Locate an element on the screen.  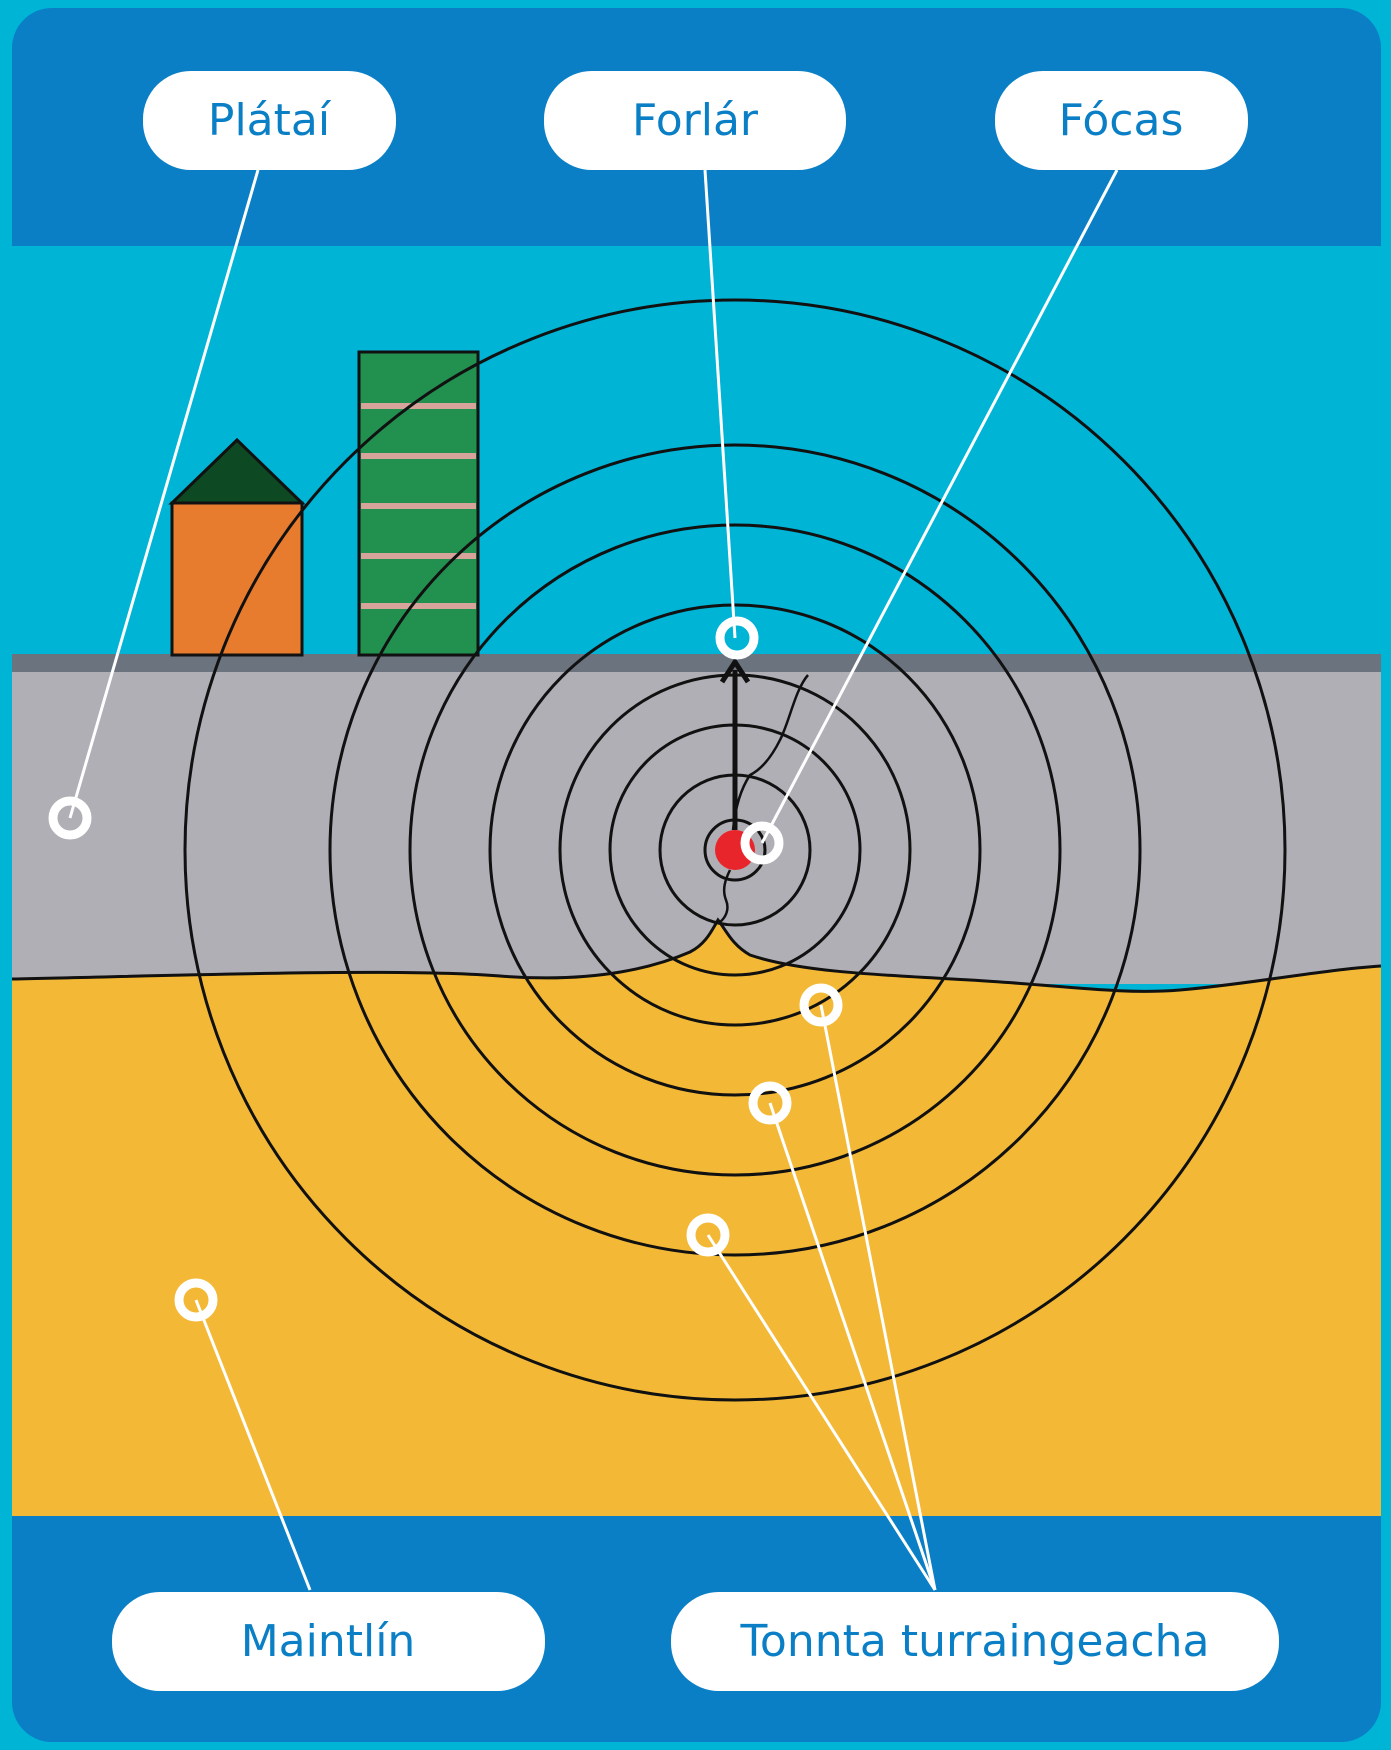
label-epicentre-text: Forlár is located at coordinates (695, 120).